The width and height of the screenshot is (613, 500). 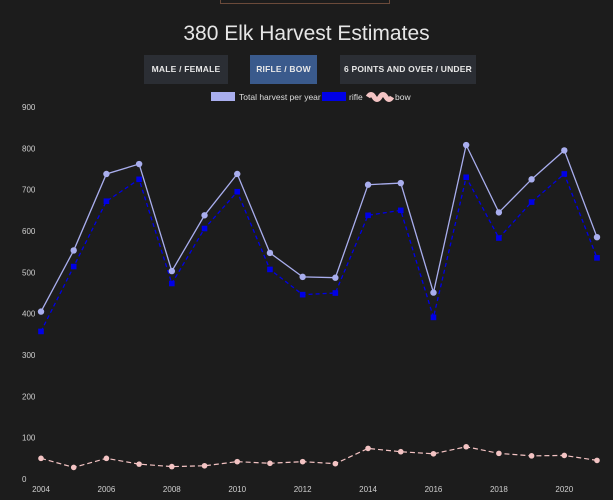 I want to click on top-strip-decoration, so click(x=305, y=2).